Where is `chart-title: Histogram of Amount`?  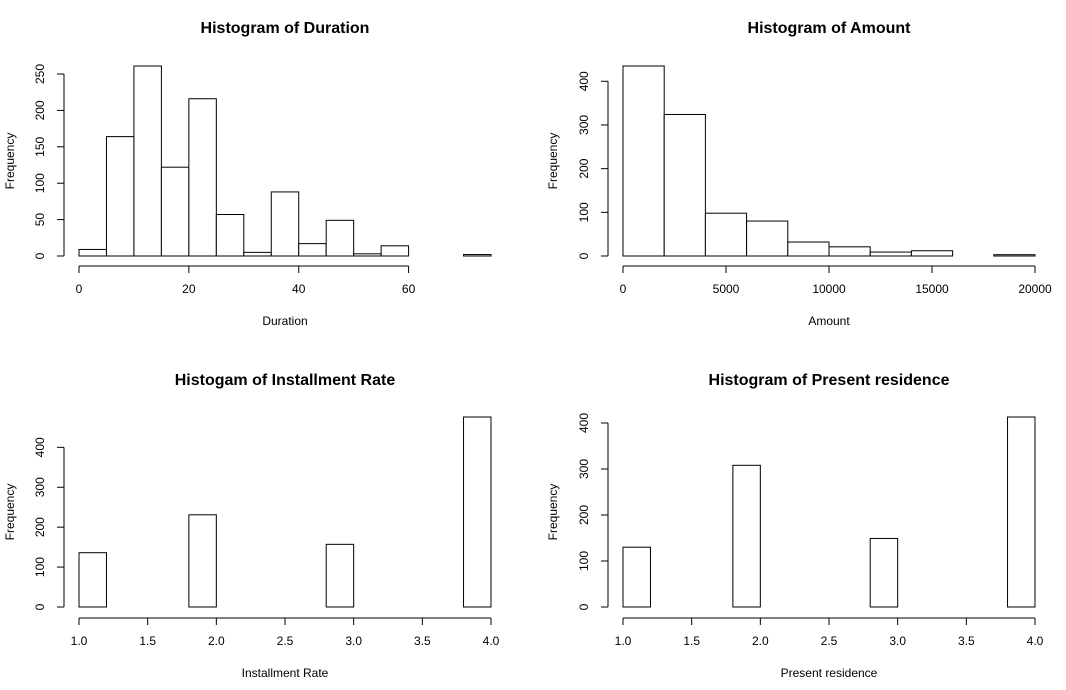
chart-title: Histogram of Amount is located at coordinates (830, 28).